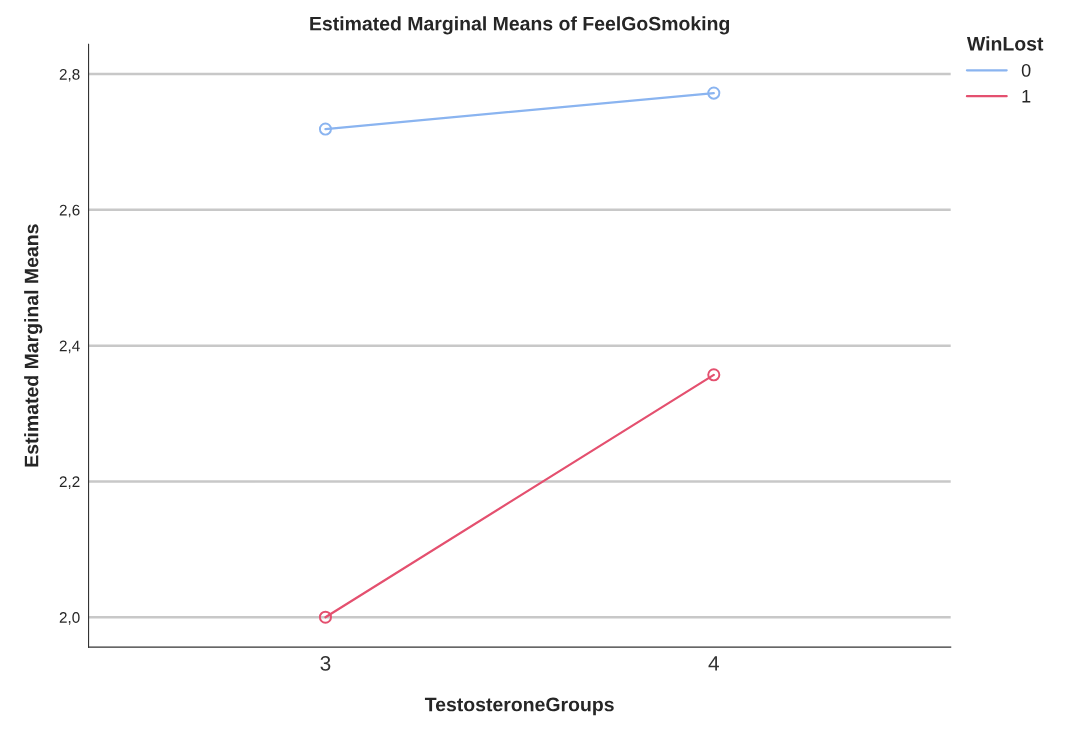 The width and height of the screenshot is (1067, 737). I want to click on x-tick-label: 4, so click(713, 663).